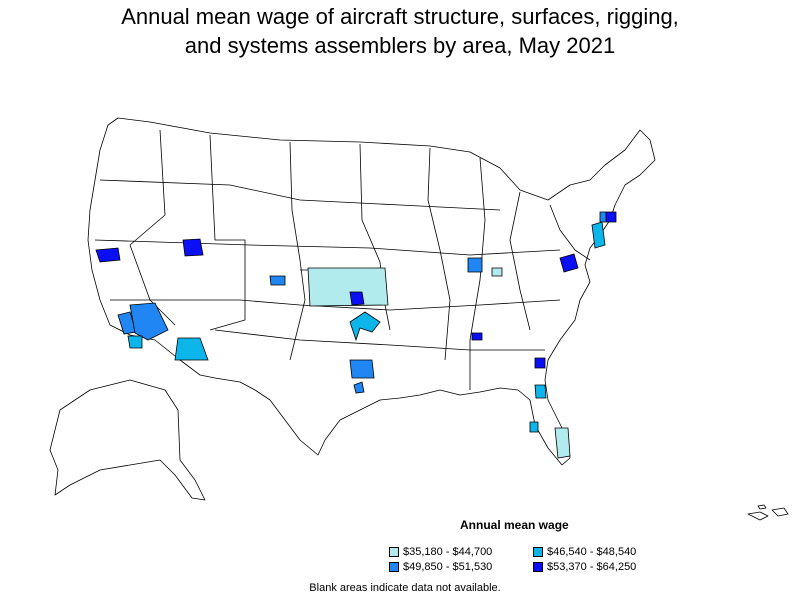  What do you see at coordinates (191, 349) in the screenshot?
I see `area-phoenix` at bounding box center [191, 349].